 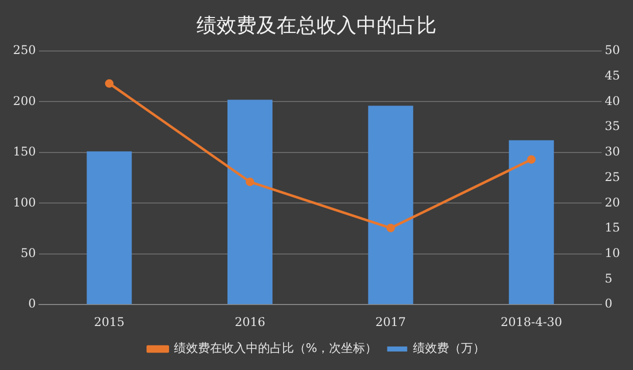 I want to click on y-tick-label: 250, so click(x=24, y=50).